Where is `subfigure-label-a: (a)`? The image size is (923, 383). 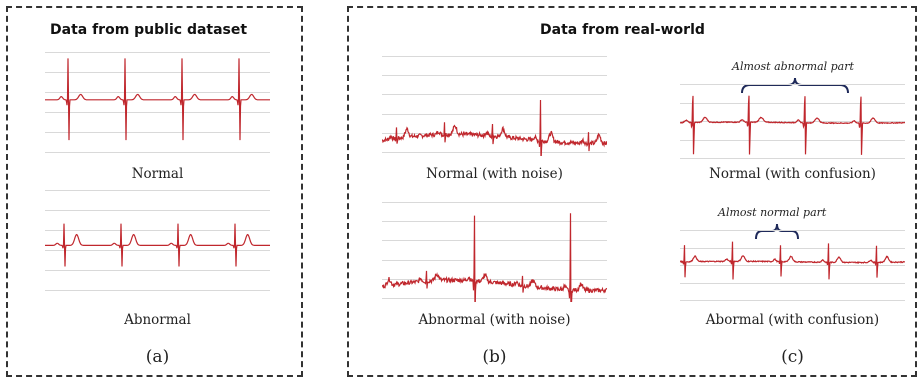 subfigure-label-a: (a) is located at coordinates (157, 357).